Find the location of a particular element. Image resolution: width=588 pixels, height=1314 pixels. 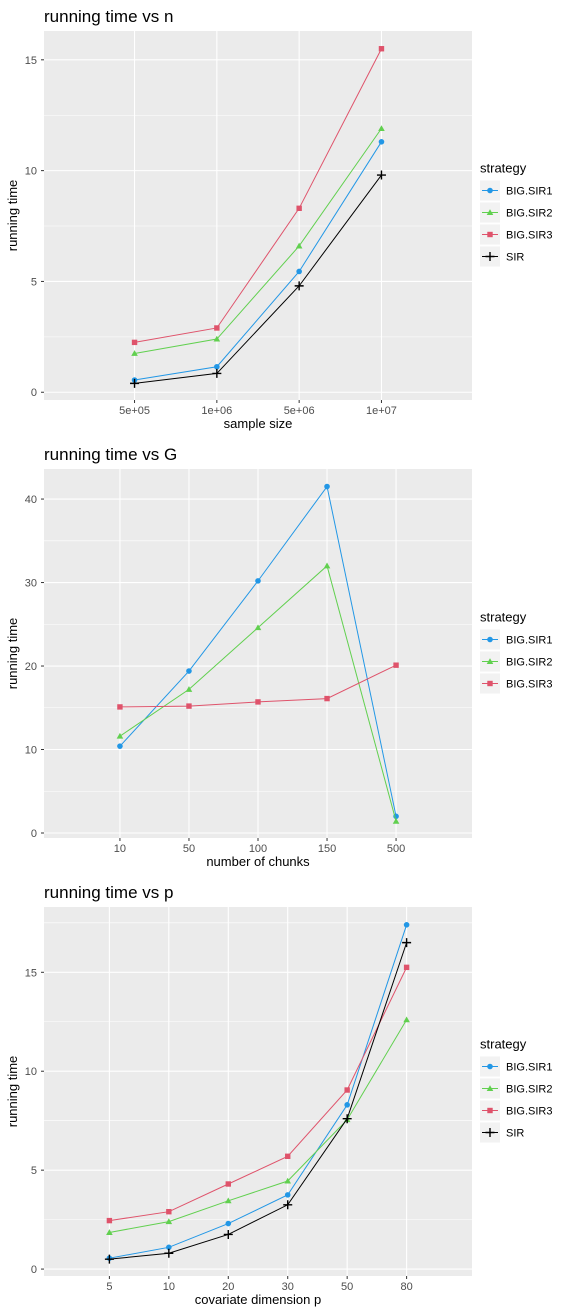

y-tick-label: 5 is located at coordinates (34, 282).